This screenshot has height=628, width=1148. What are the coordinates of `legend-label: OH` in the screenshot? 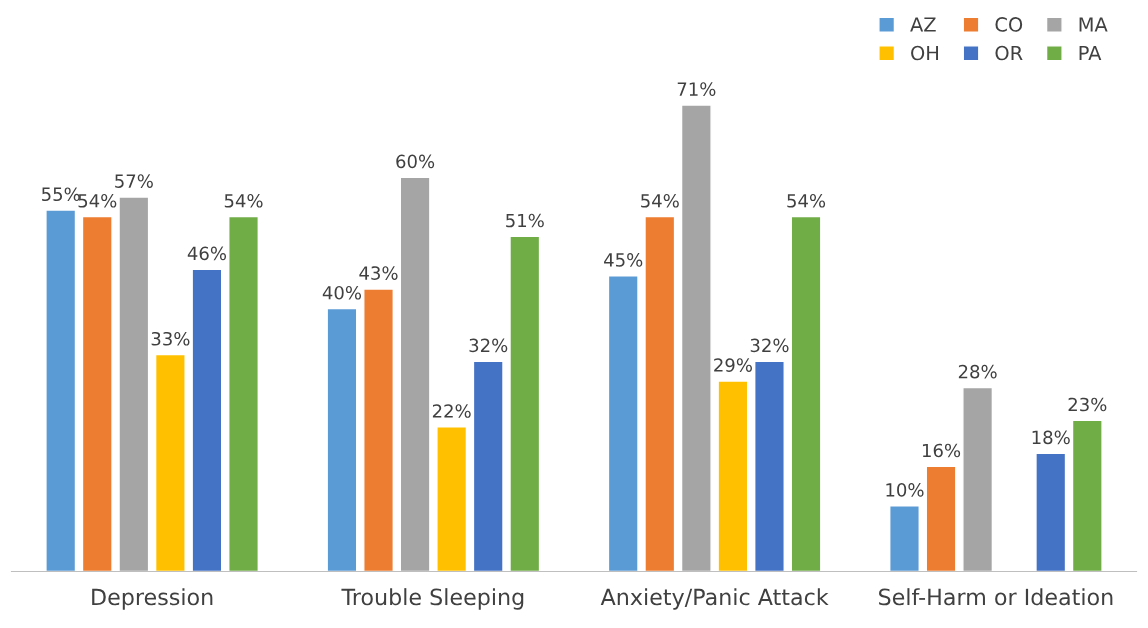 It's located at (925, 53).